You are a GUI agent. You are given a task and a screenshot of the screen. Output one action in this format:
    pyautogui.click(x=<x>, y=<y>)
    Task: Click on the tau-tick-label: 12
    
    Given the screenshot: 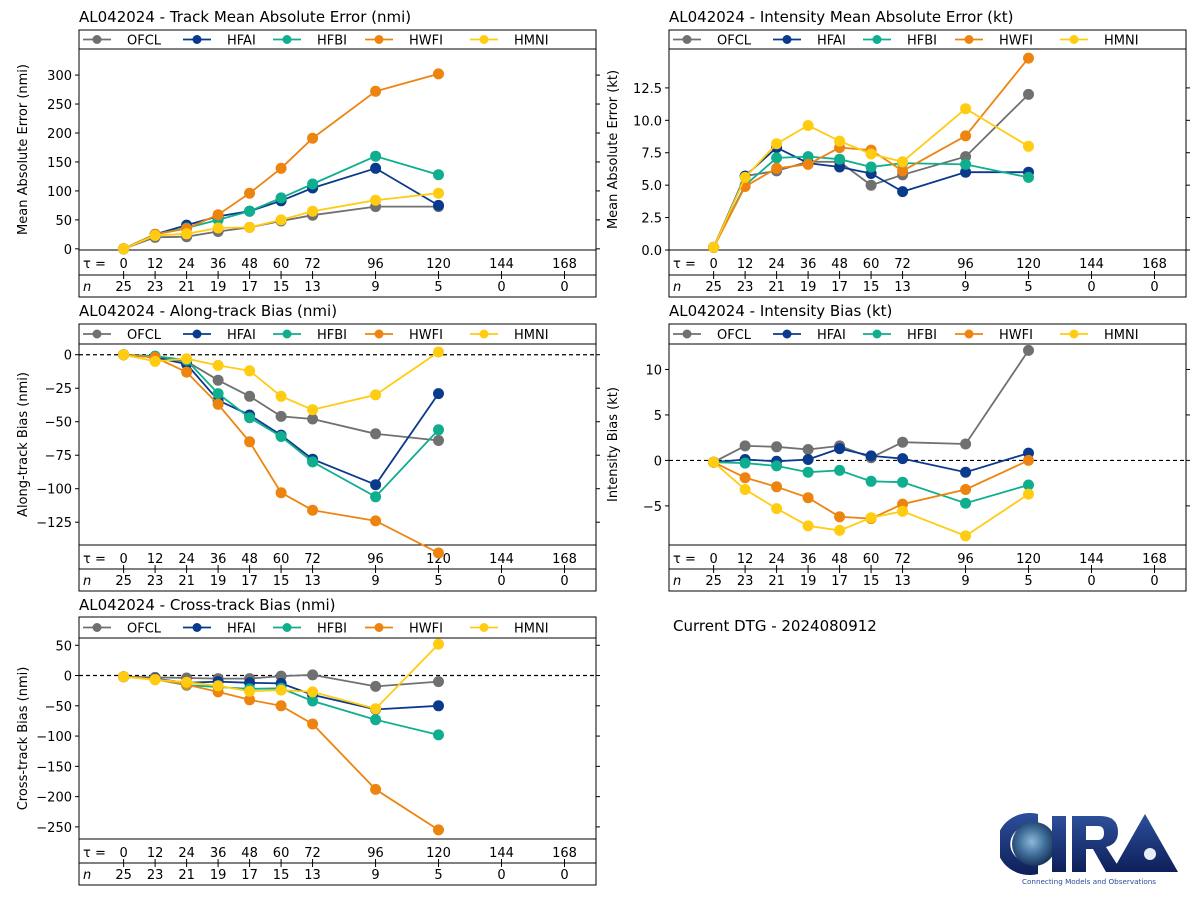 What is the action you would take?
    pyautogui.click(x=155, y=264)
    